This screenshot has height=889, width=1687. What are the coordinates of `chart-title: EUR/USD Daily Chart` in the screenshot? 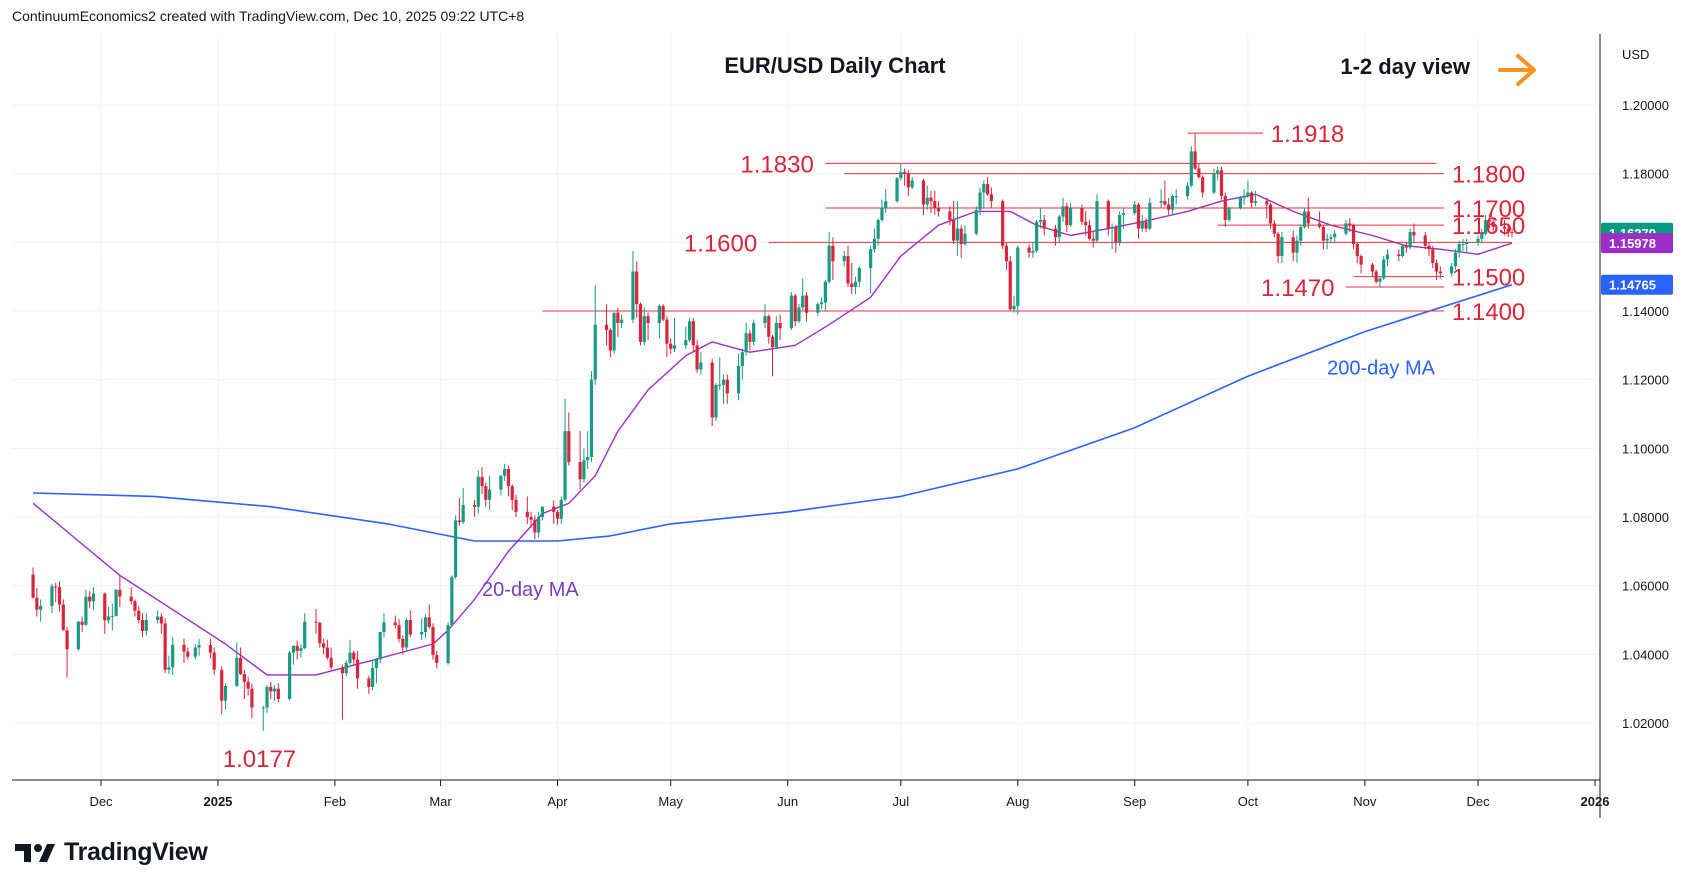 It's located at (835, 65).